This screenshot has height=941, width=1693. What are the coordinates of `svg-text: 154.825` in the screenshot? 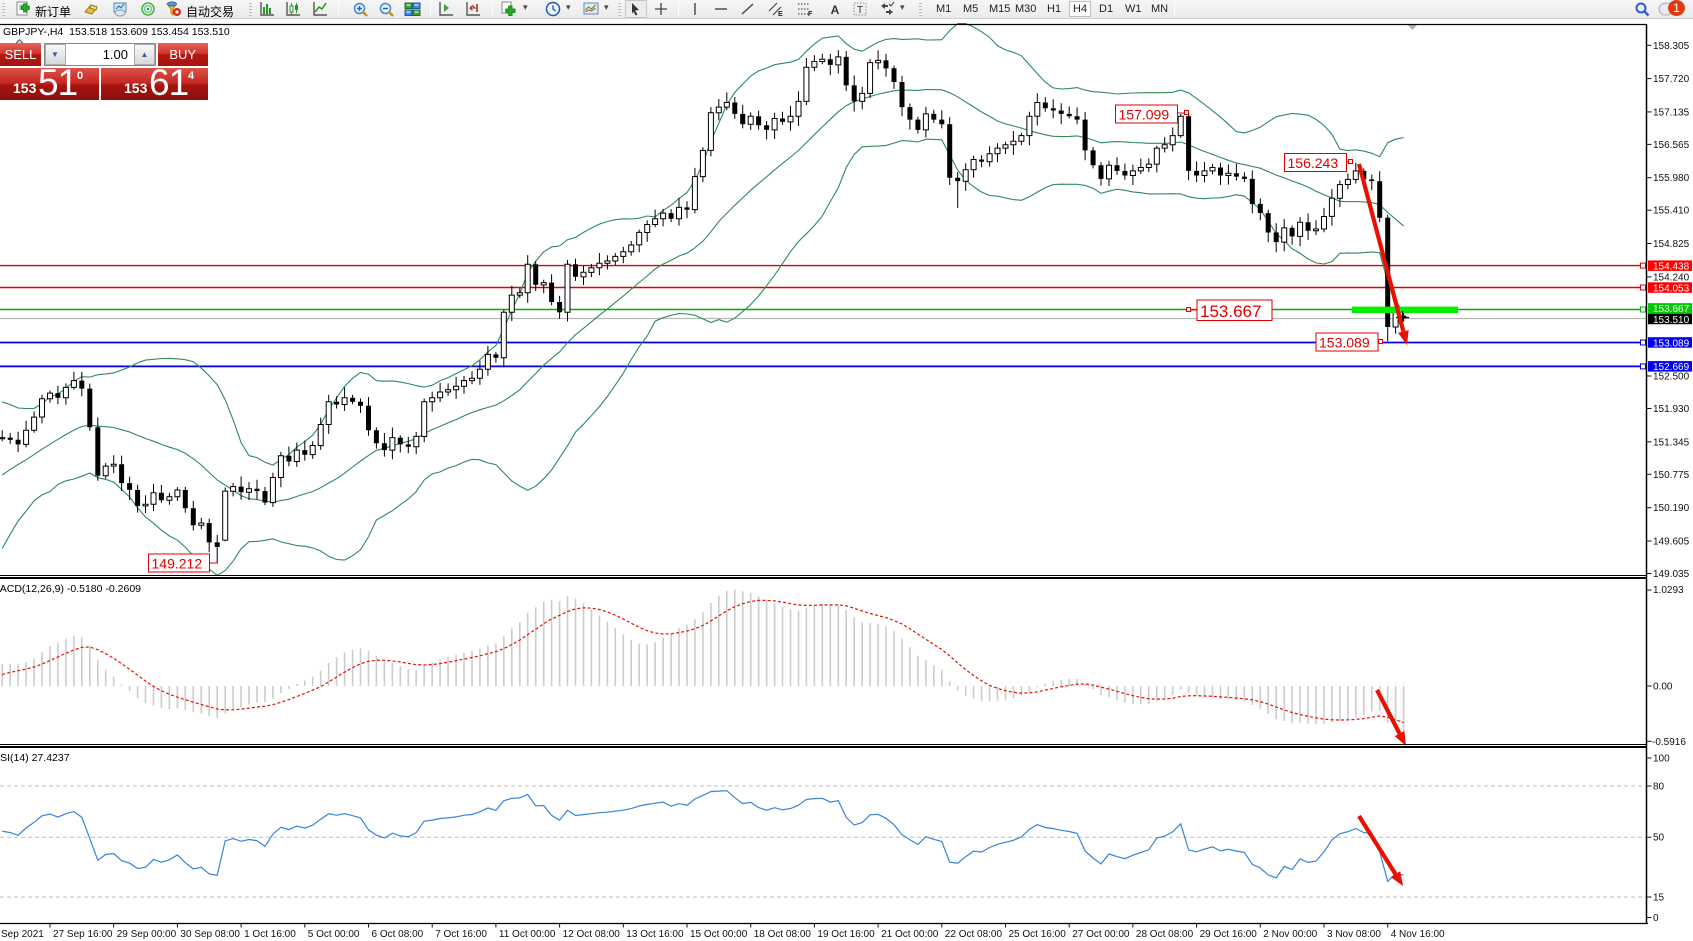 It's located at (1671, 244).